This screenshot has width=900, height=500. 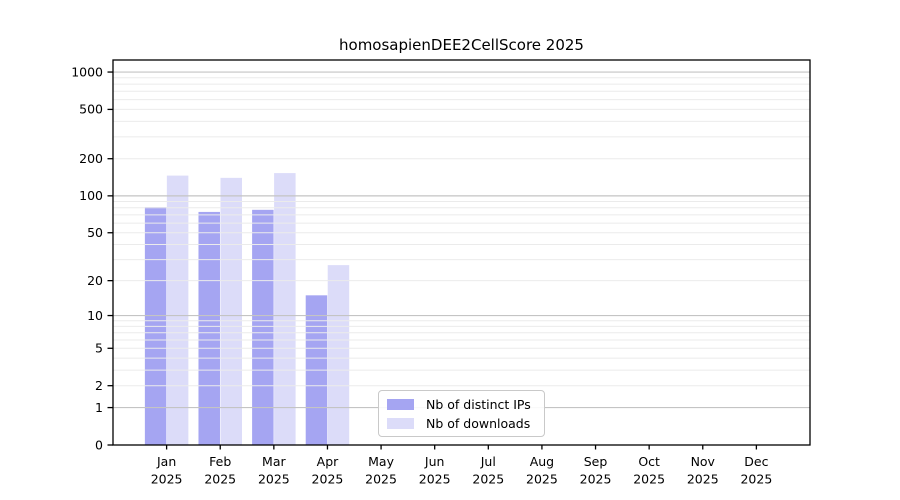 I want to click on x-tick-label-month: Oct, so click(x=649, y=461).